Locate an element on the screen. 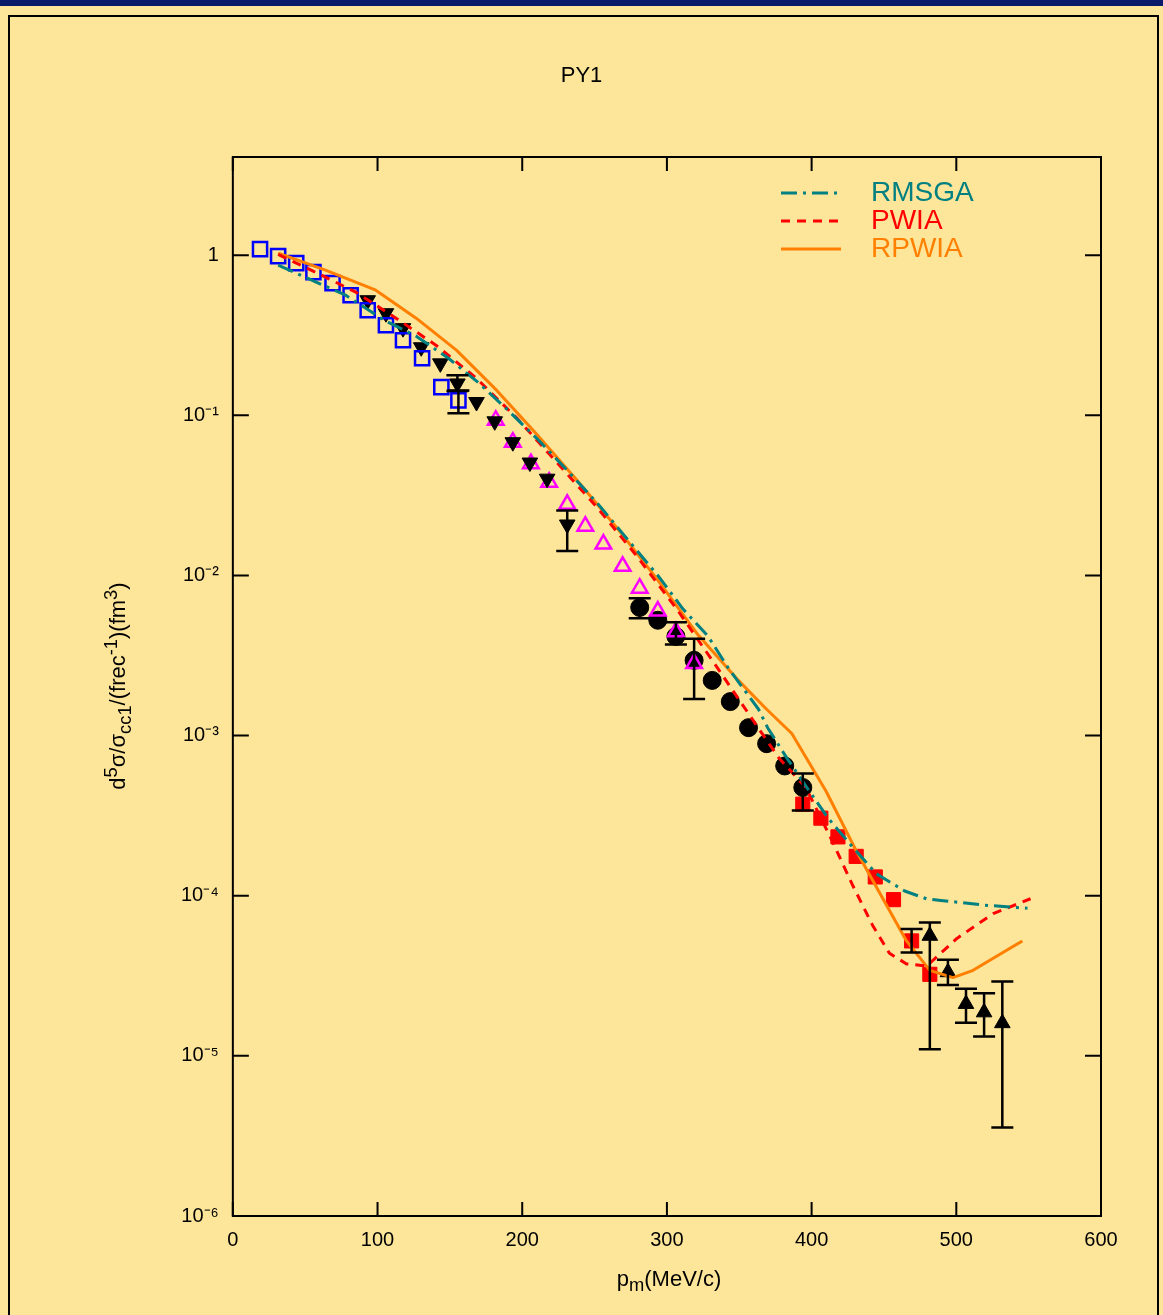 This screenshot has width=1163, height=1315. x-axis-title: p$_{m}$(MeV/c) is located at coordinates (669, 1281).